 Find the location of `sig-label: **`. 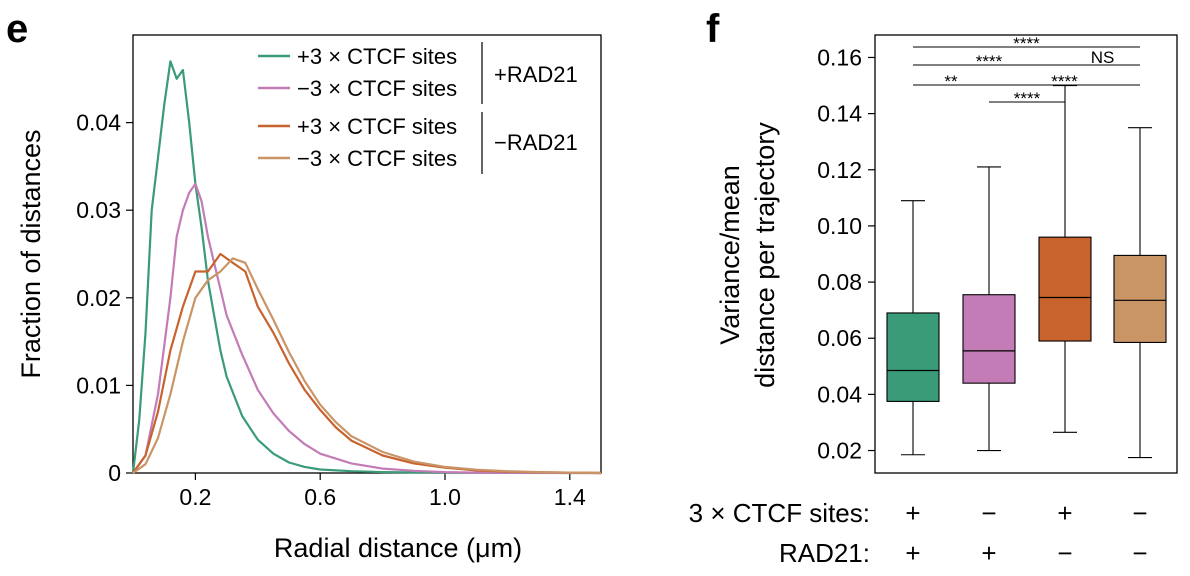

sig-label: ** is located at coordinates (951, 81).